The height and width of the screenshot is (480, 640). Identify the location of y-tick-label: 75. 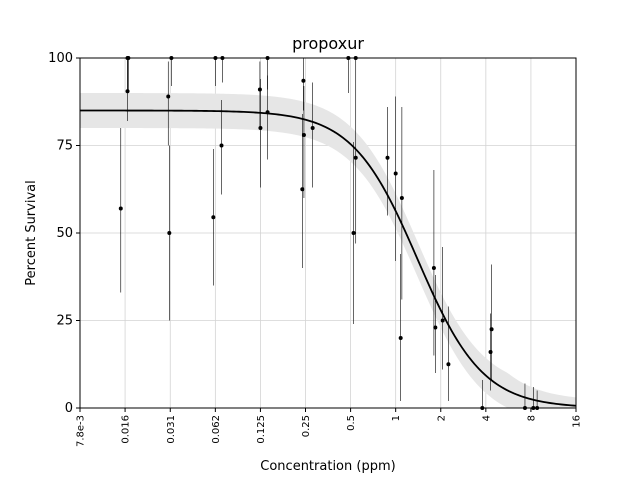
(64, 146).